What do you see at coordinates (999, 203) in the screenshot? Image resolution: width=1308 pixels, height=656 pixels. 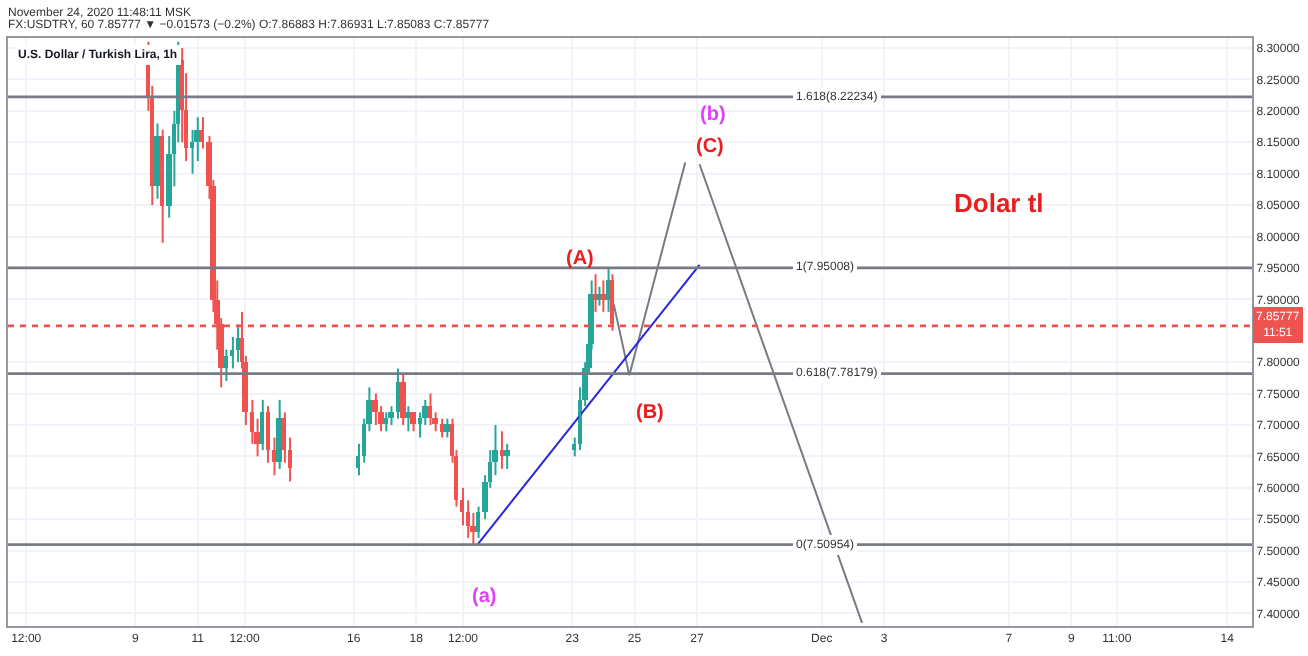 I see `annotation: Dolar tl` at bounding box center [999, 203].